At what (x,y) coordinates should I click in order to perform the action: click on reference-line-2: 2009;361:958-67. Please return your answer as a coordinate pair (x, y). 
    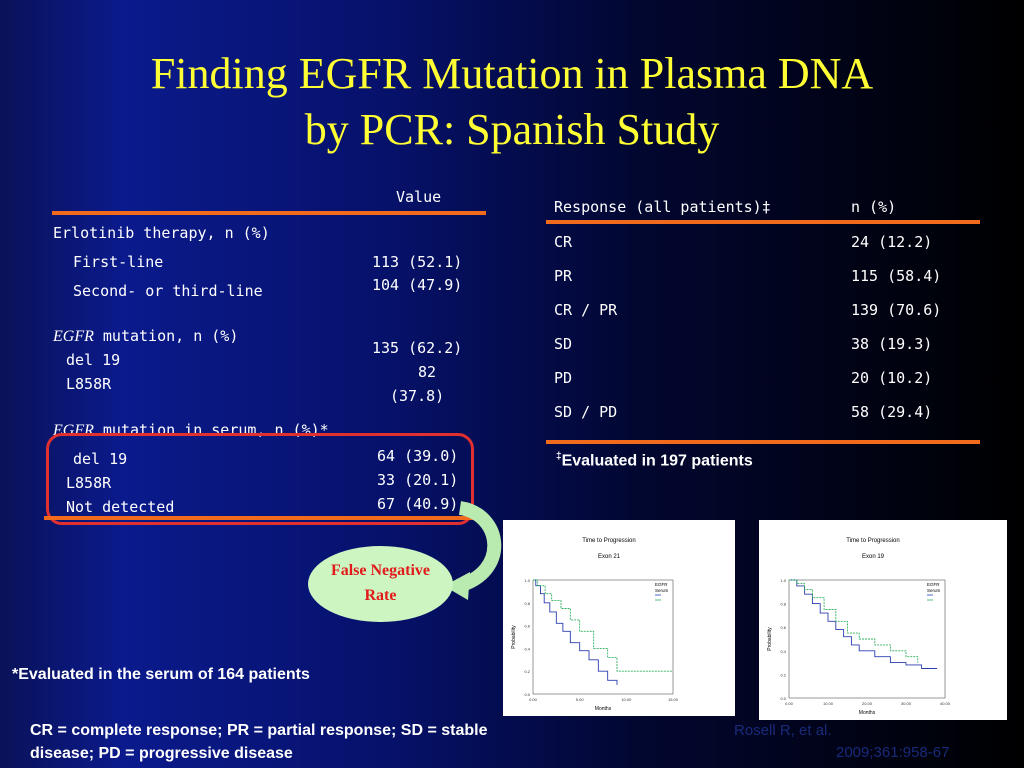
    Looking at the image, I should click on (893, 752).